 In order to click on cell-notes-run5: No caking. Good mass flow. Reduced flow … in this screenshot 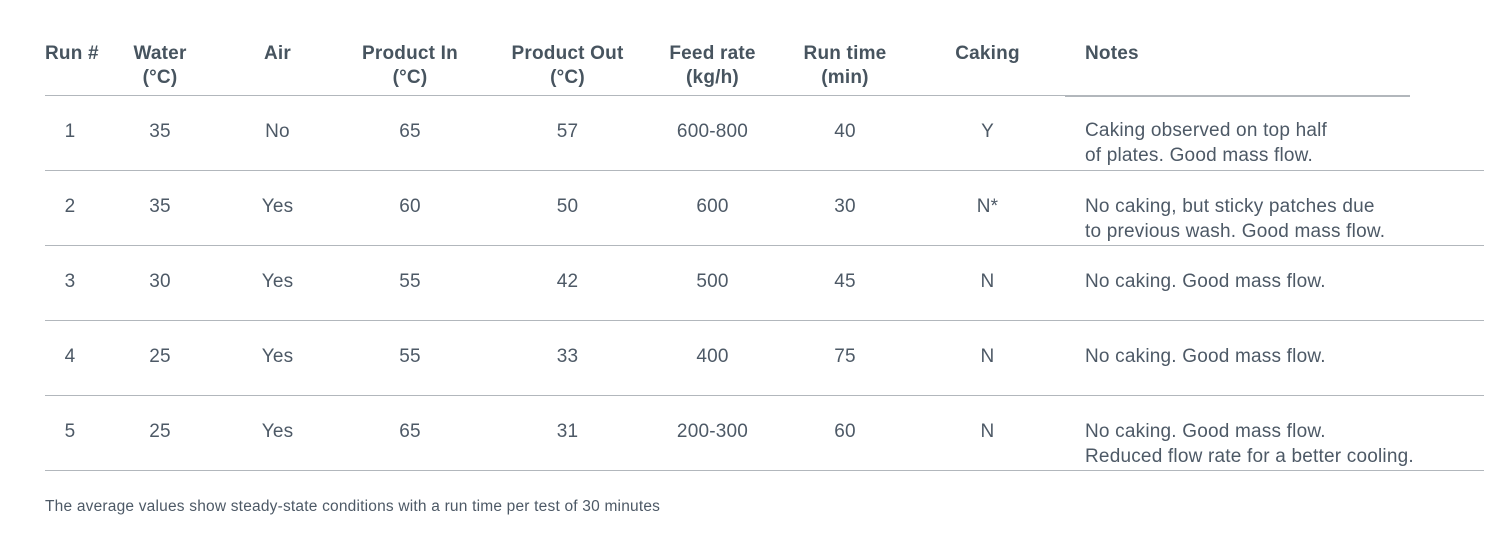, I will do `click(1274, 433)`.